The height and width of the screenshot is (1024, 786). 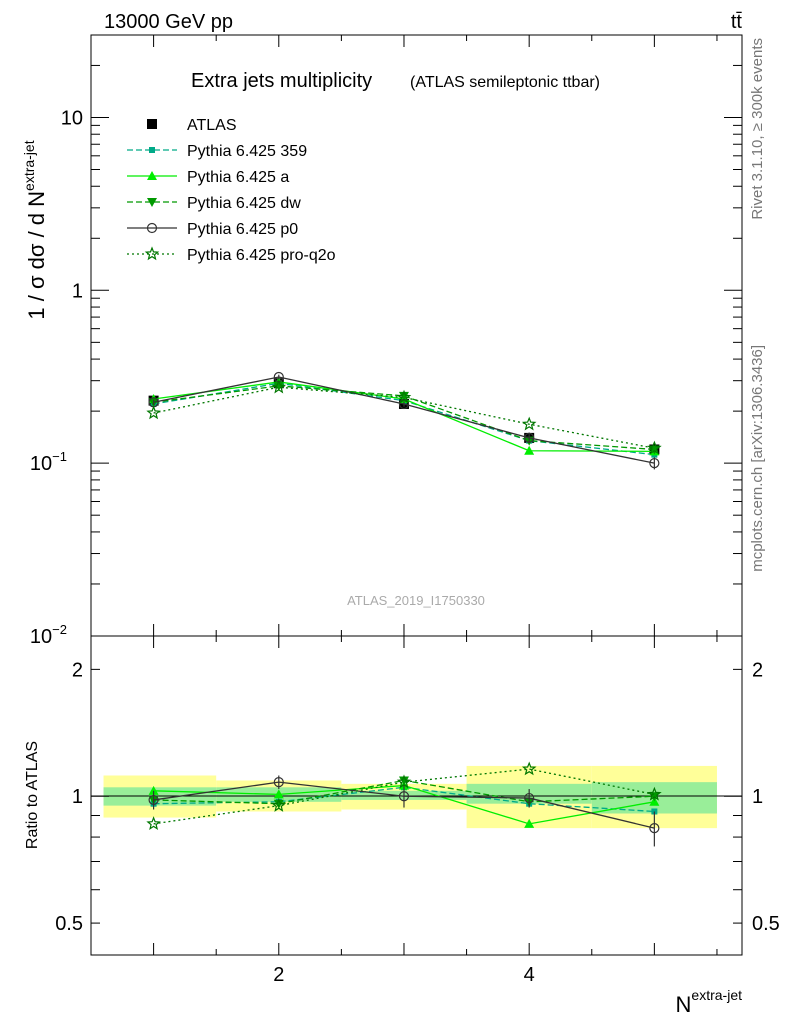 I want to click on ratio-band-group, so click(x=410, y=797).